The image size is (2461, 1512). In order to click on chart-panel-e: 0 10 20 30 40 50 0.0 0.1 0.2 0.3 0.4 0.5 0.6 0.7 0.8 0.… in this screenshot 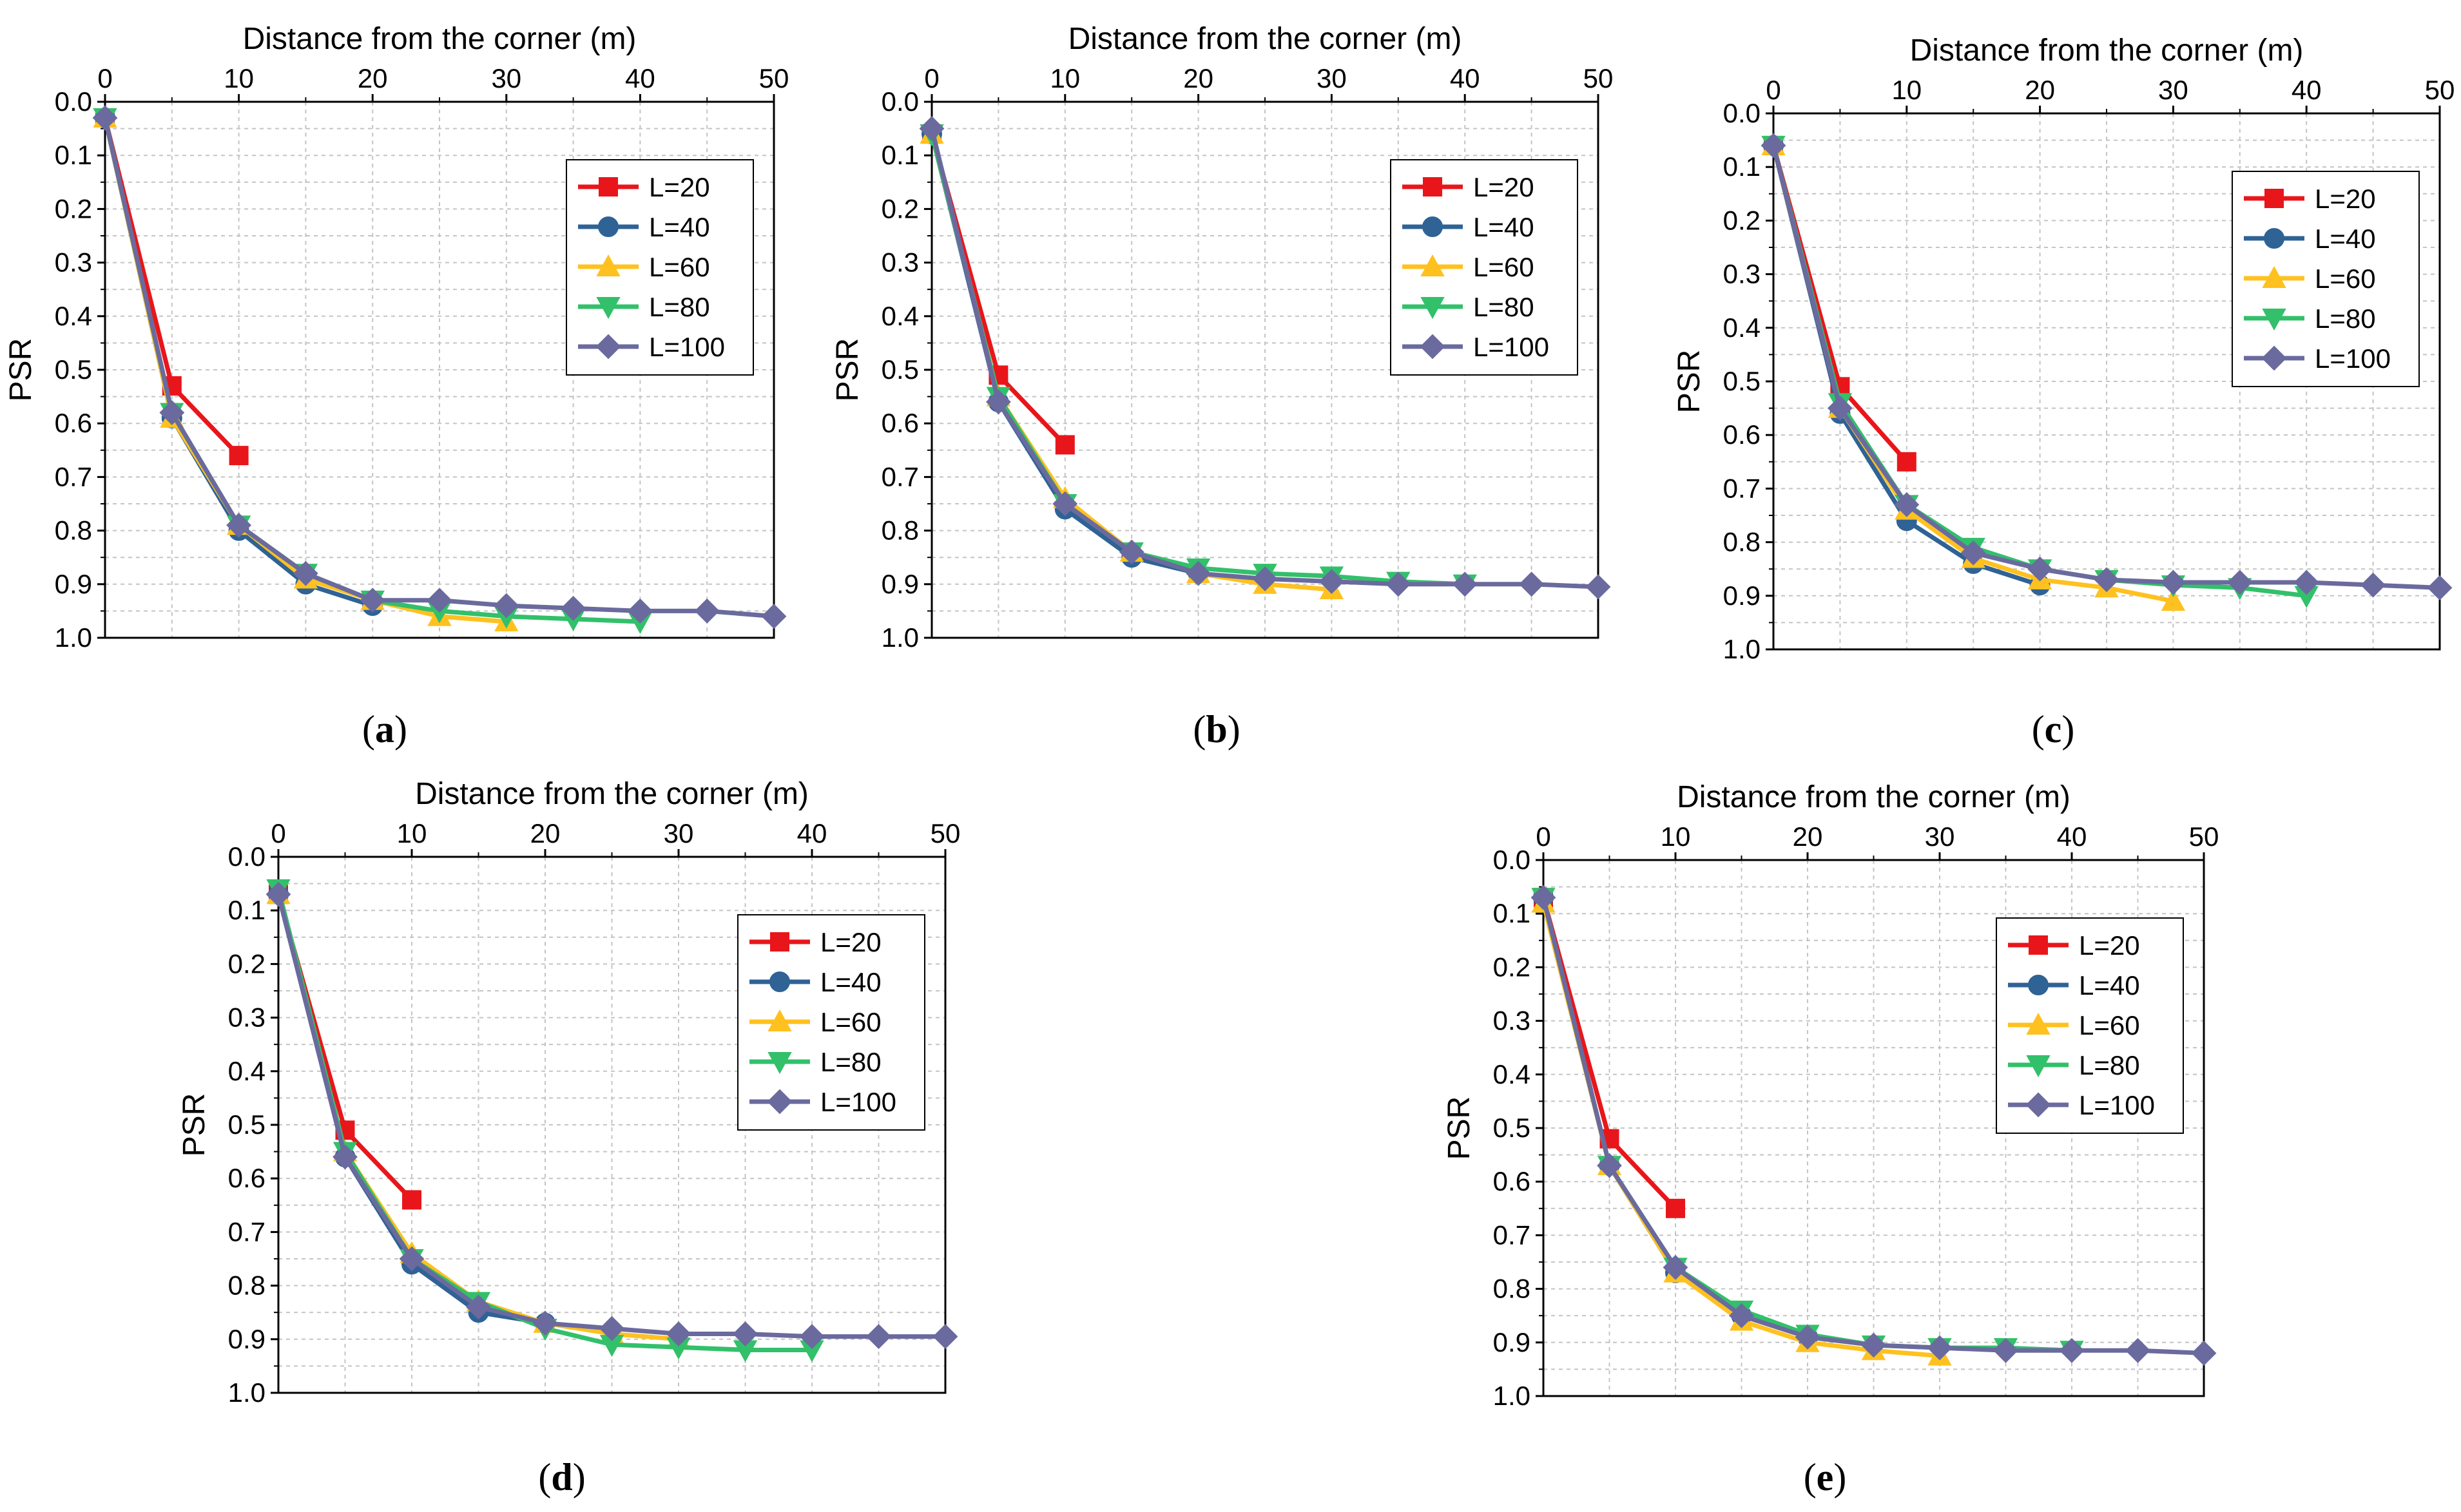, I will do `click(1830, 1139)`.